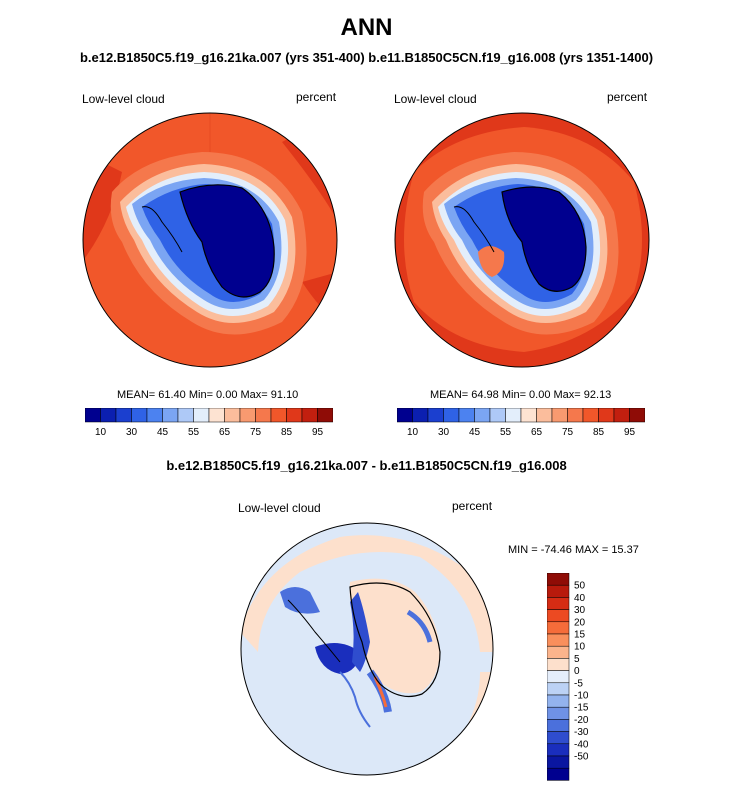  What do you see at coordinates (208, 395) in the screenshot?
I see `left-panel-stats: MEAN= 61.40 Min= 0.00 Max= 91.10` at bounding box center [208, 395].